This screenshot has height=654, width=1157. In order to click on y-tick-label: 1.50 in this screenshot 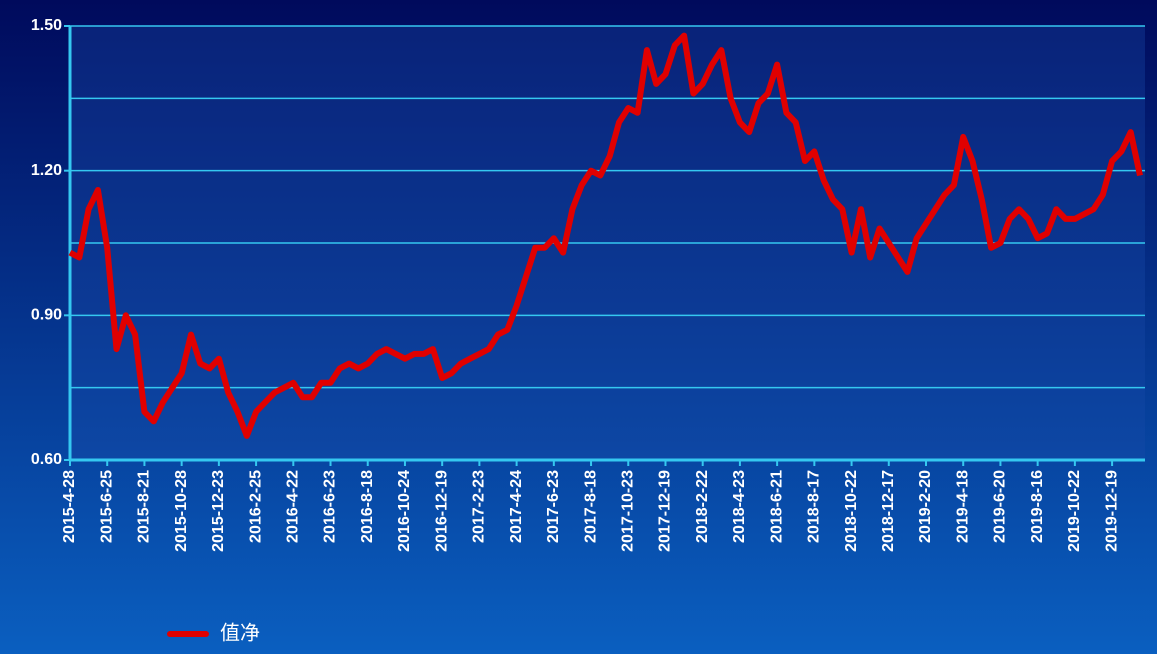, I will do `click(46, 25)`.